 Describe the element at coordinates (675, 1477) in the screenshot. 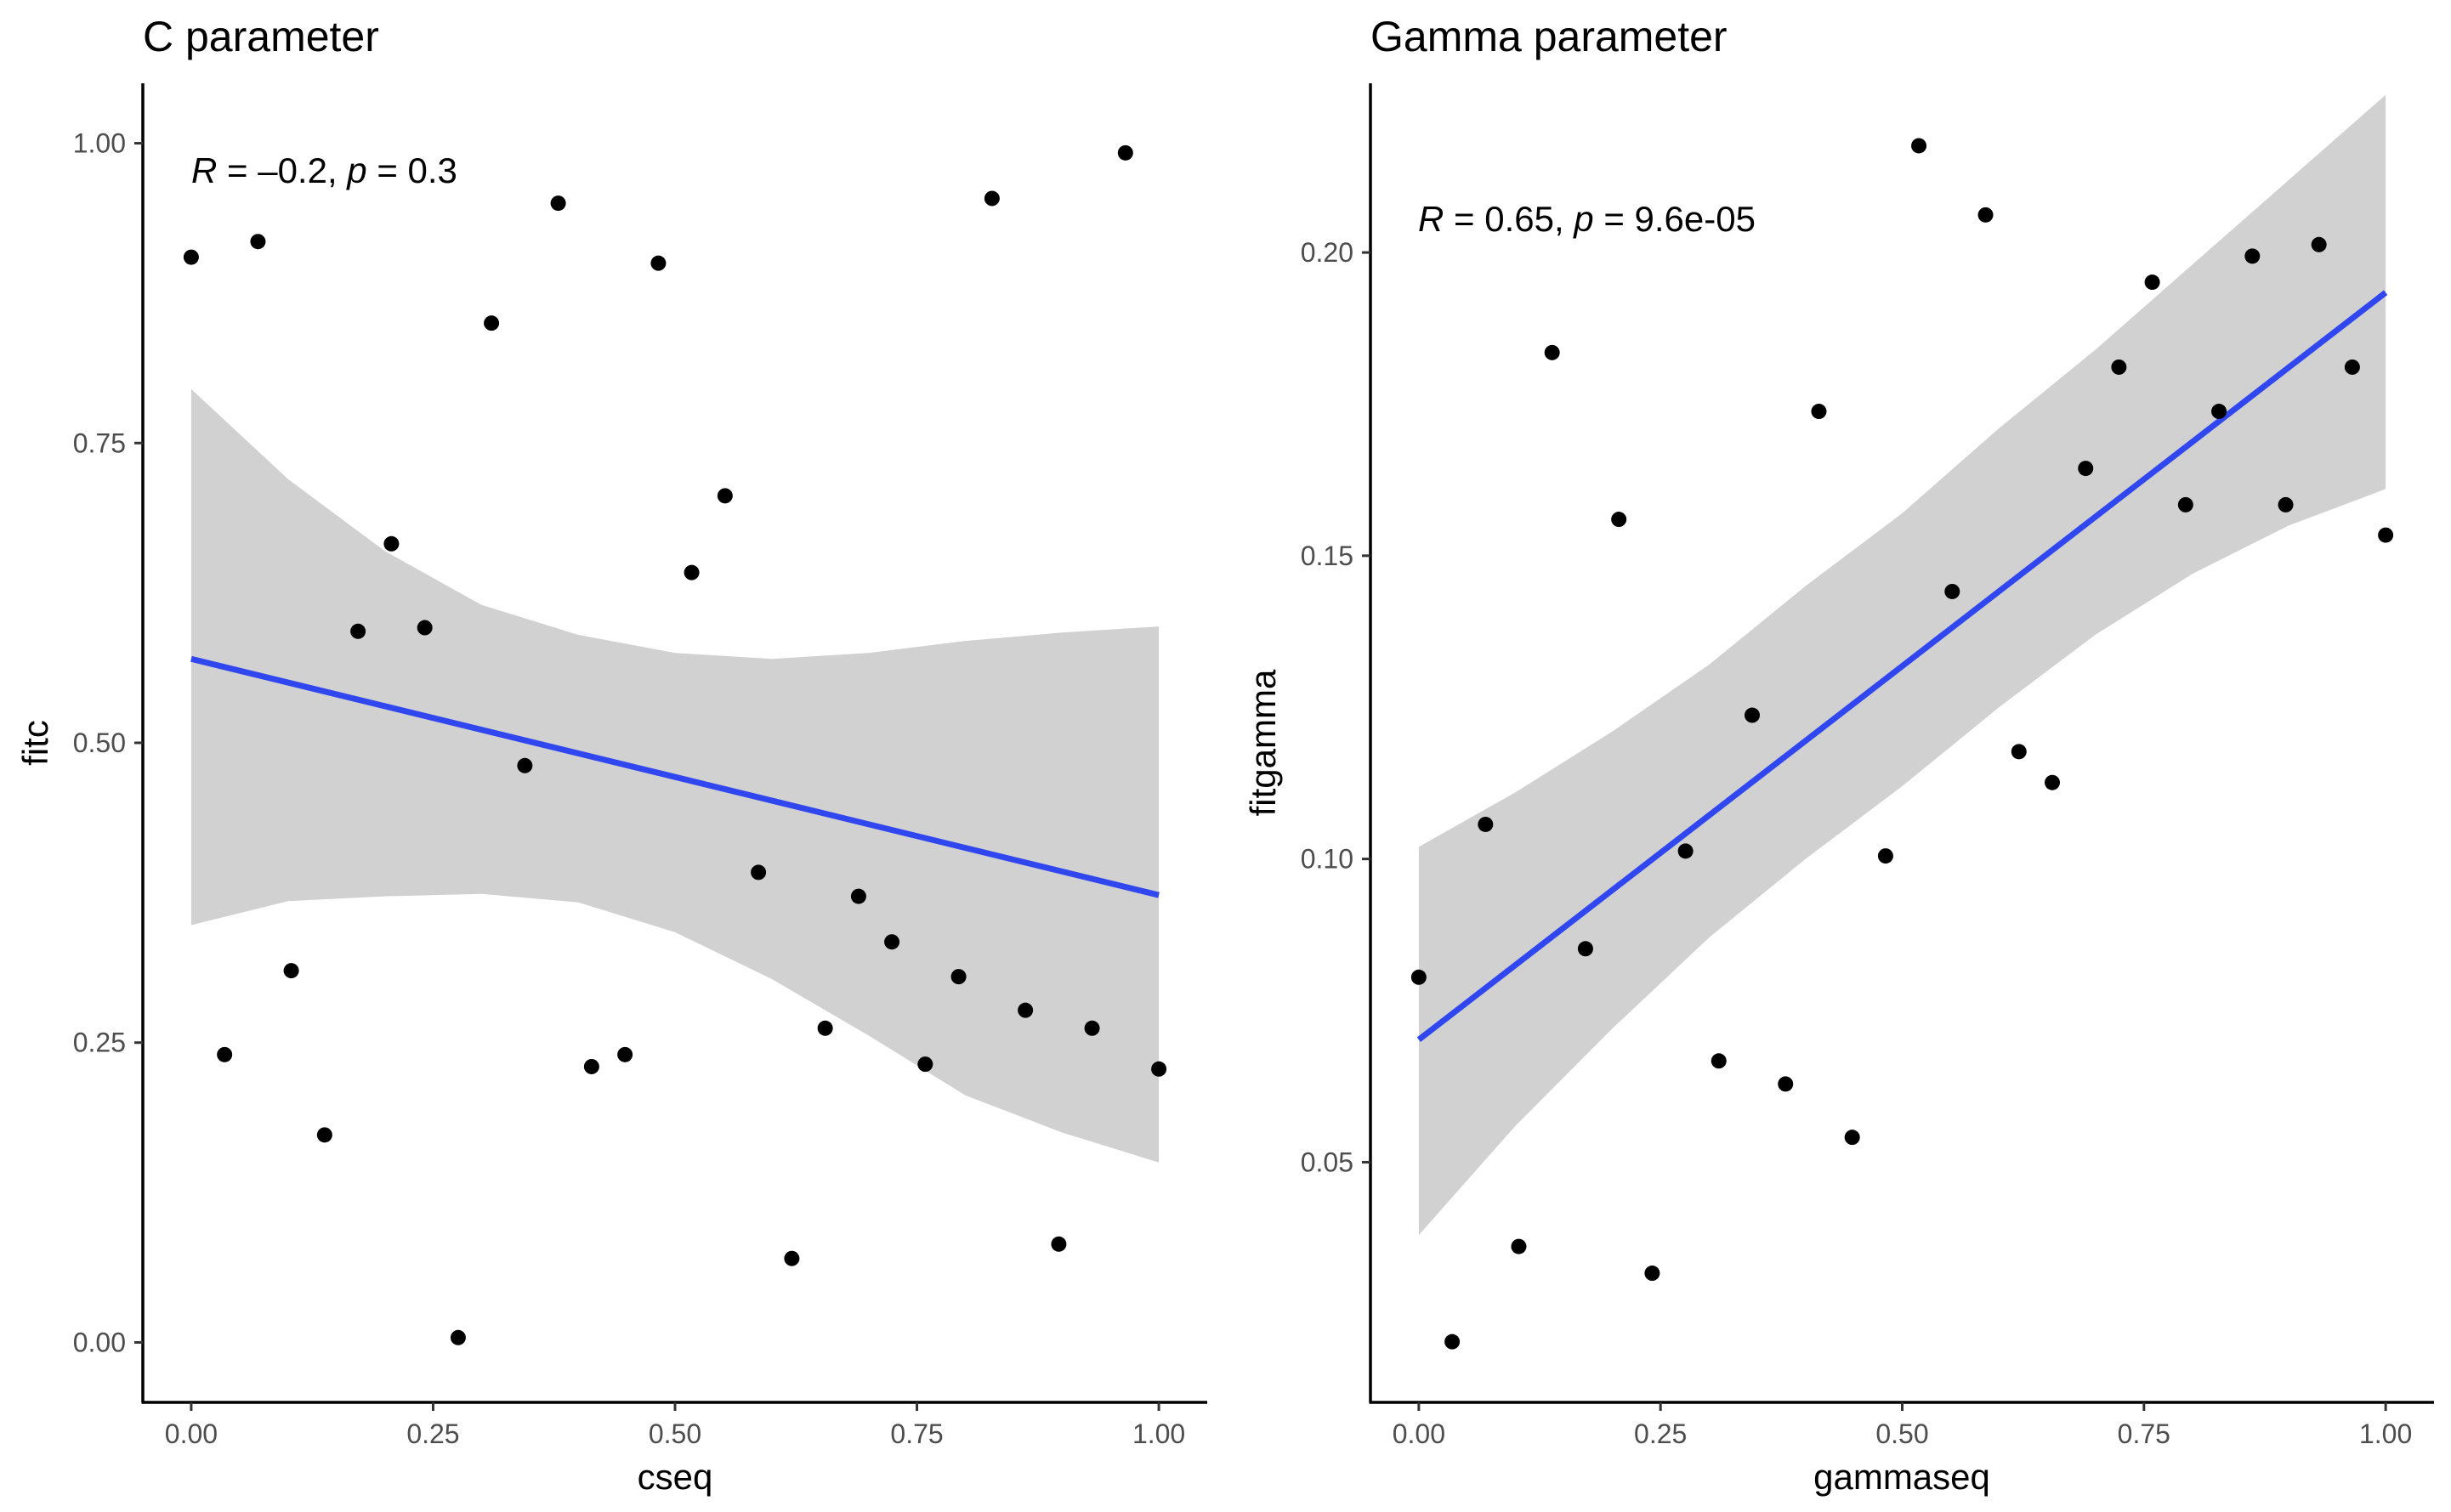

I see `x-axis-label: cseq` at that location.